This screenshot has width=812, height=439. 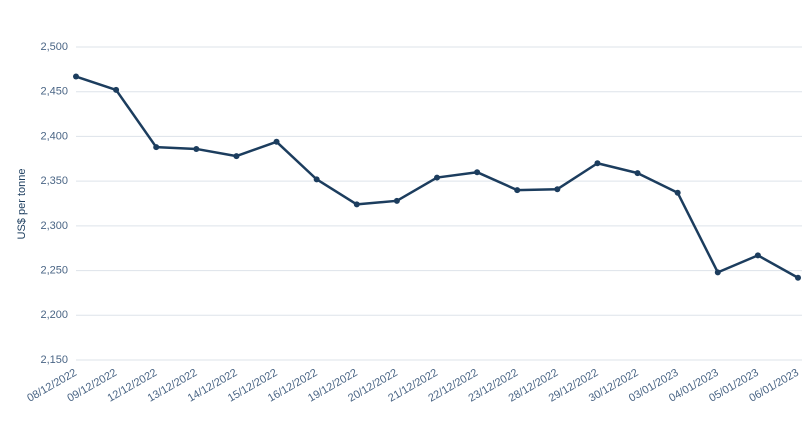 I want to click on y-tick-label: 2,500, so click(x=54, y=47).